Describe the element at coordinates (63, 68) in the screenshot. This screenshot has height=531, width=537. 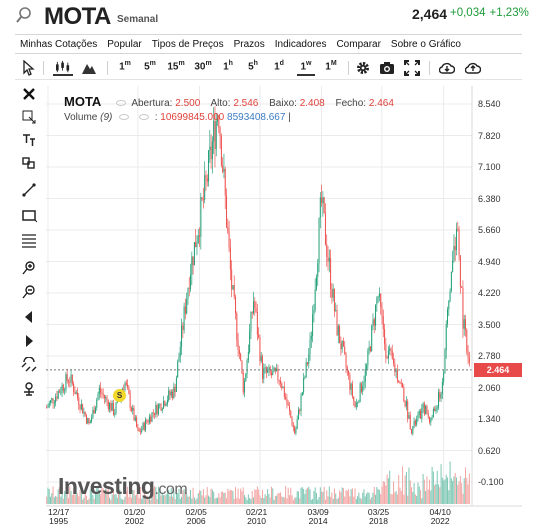
I see `candles-icon` at that location.